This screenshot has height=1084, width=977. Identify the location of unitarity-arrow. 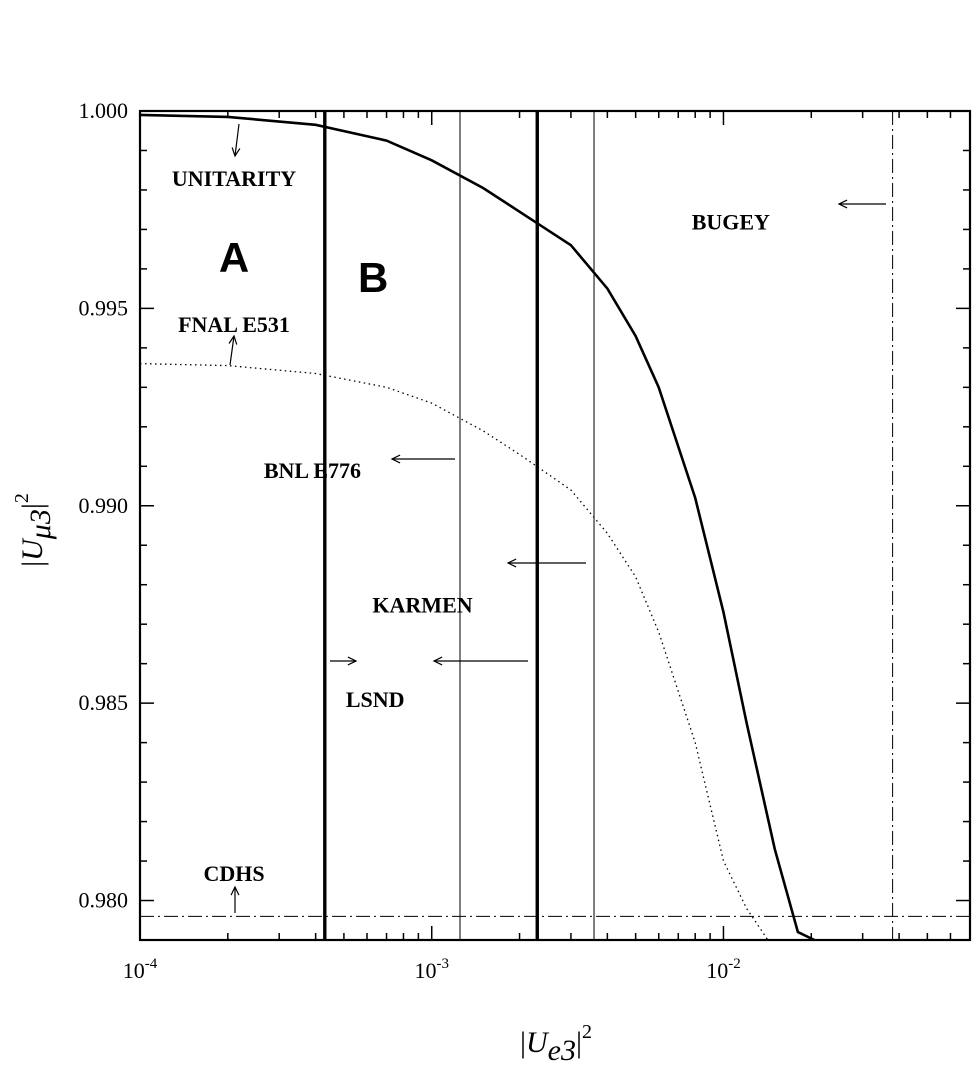
(237, 140).